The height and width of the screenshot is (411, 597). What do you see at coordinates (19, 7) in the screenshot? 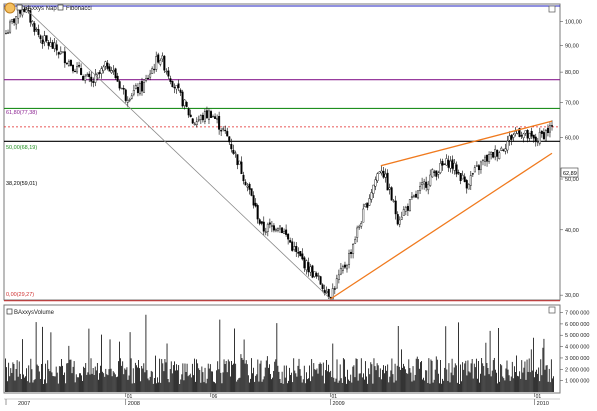
I see `legend-checkbox-icon` at bounding box center [19, 7].